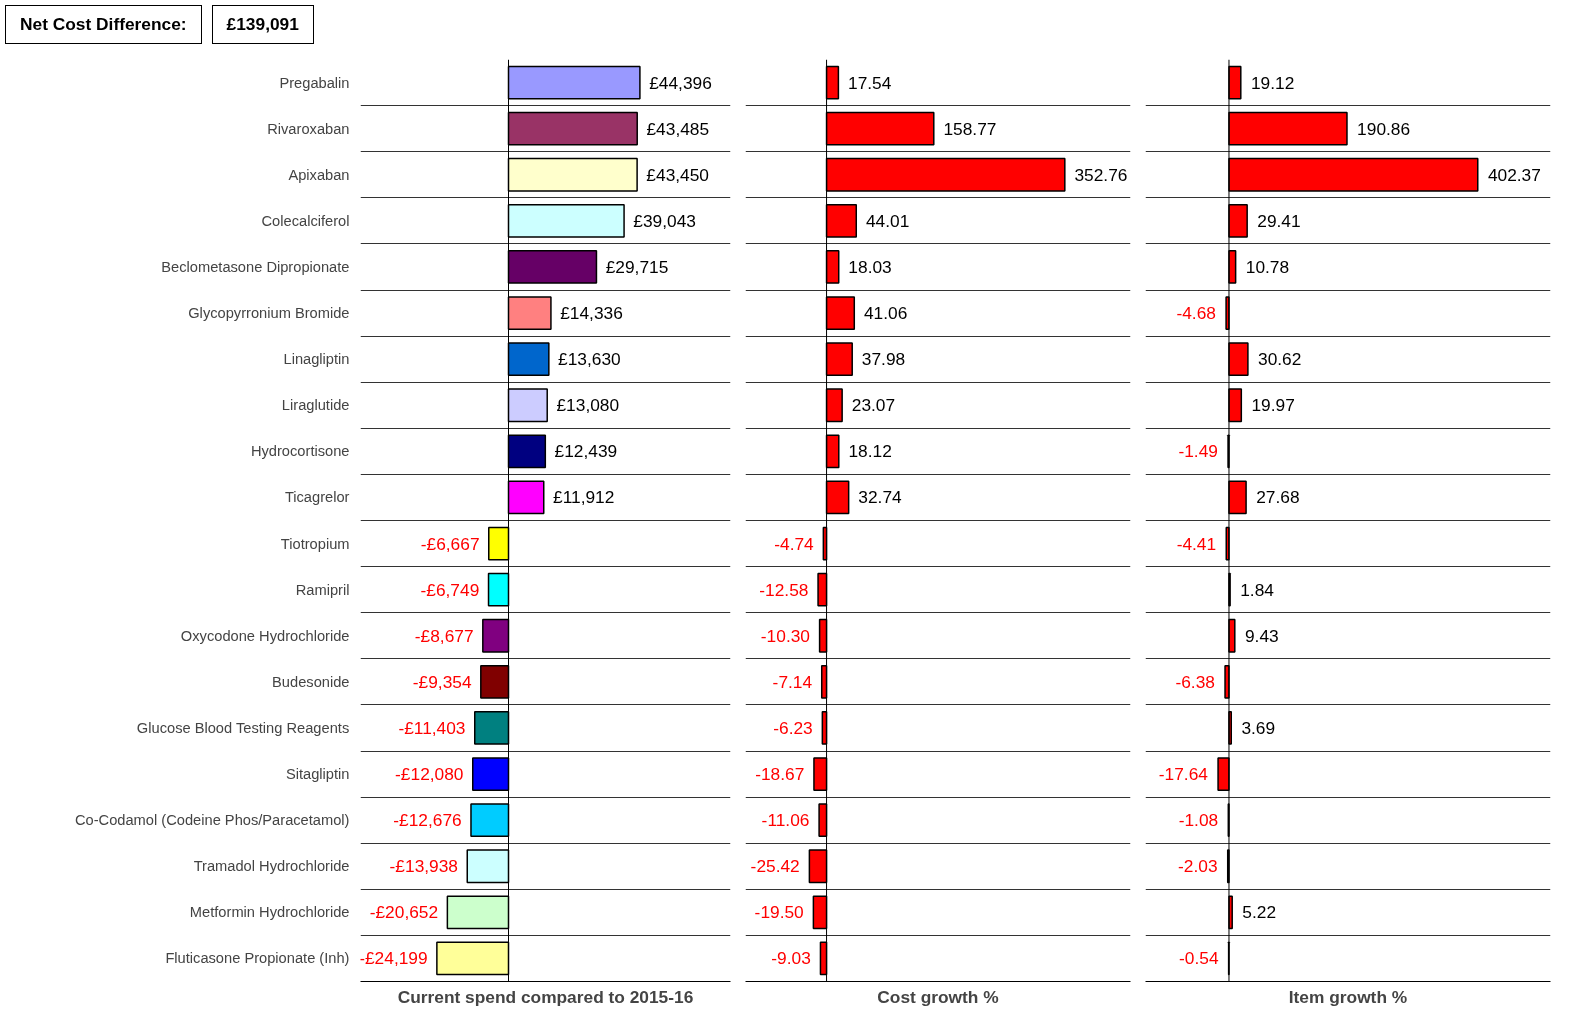  What do you see at coordinates (1199, 958) in the screenshot?
I see `data-label: -0.54` at bounding box center [1199, 958].